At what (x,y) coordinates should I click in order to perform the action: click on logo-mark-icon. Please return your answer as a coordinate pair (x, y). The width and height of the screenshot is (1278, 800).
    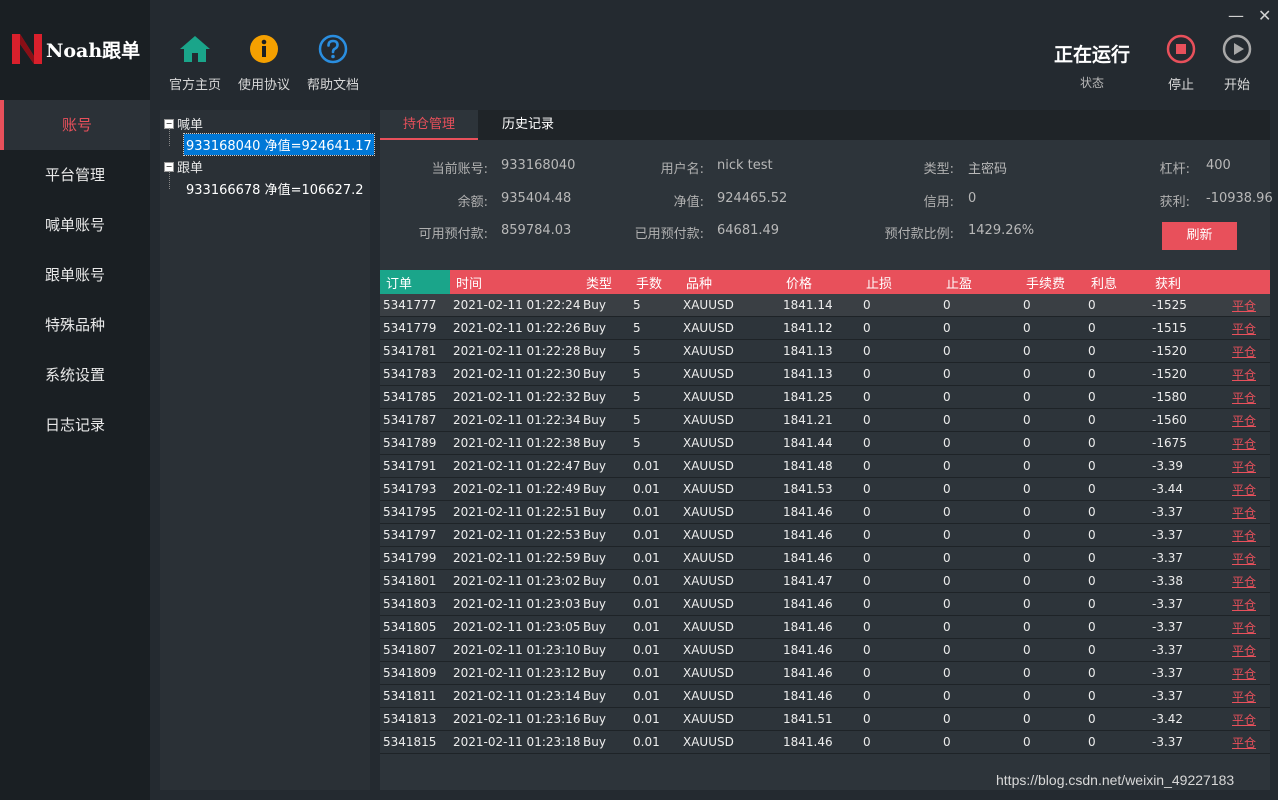
    Looking at the image, I should click on (27, 49).